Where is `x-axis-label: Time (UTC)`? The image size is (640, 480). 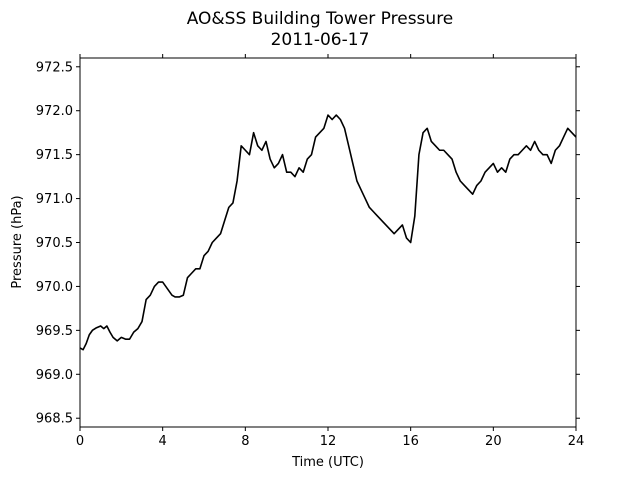 x-axis-label: Time (UTC) is located at coordinates (327, 462).